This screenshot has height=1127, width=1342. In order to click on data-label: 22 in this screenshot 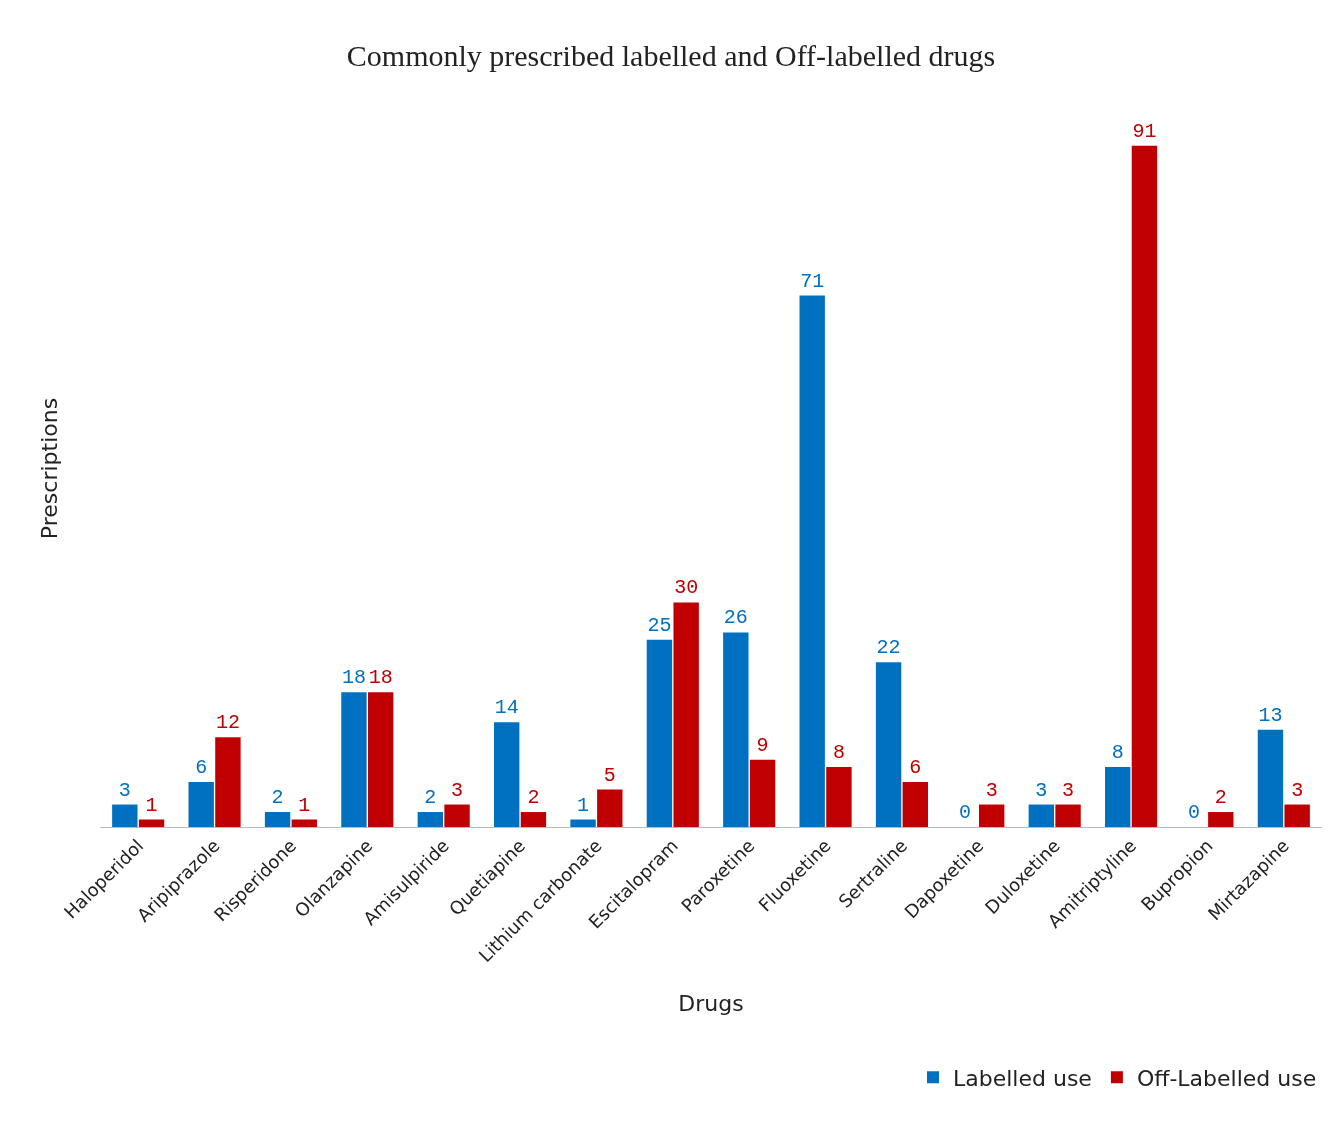, I will do `click(888, 648)`.